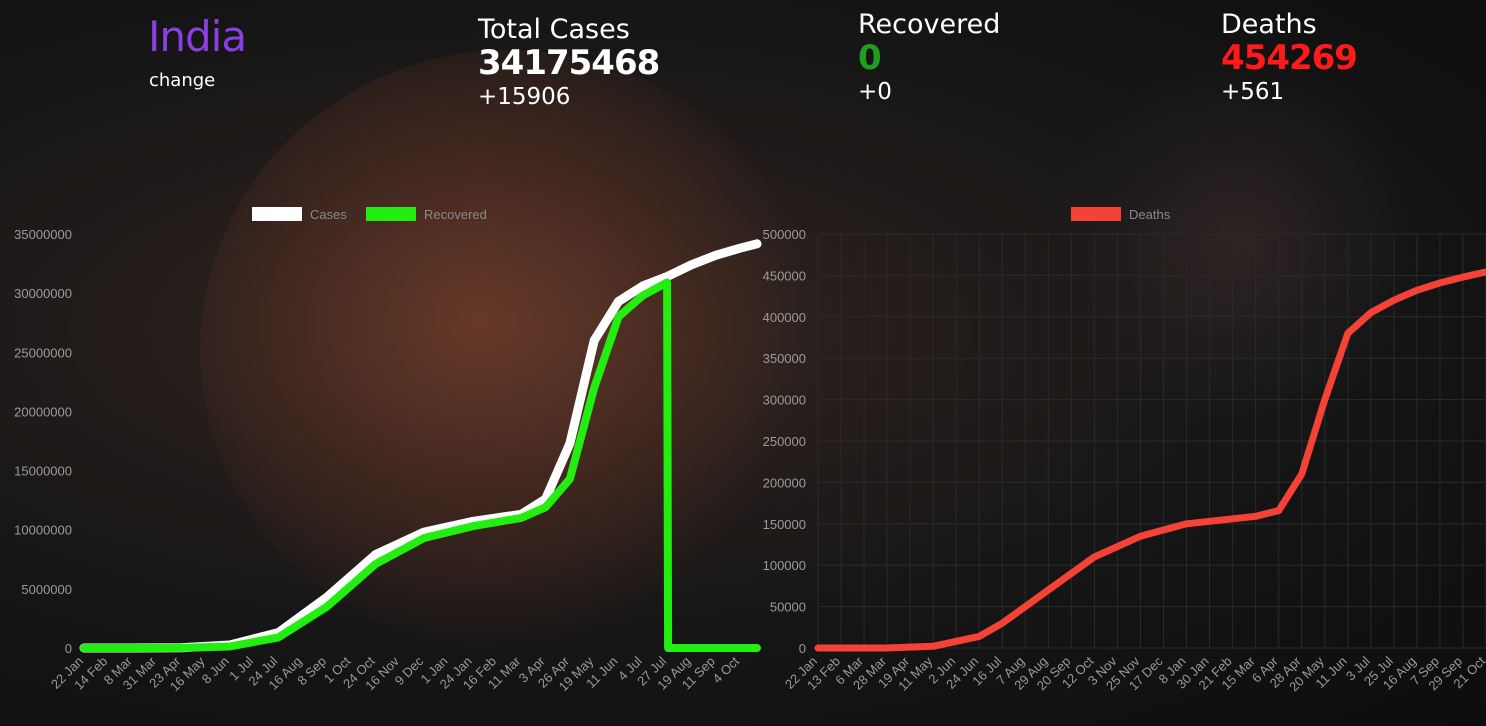 The width and height of the screenshot is (1486, 726). I want to click on country-name: India, so click(197, 36).